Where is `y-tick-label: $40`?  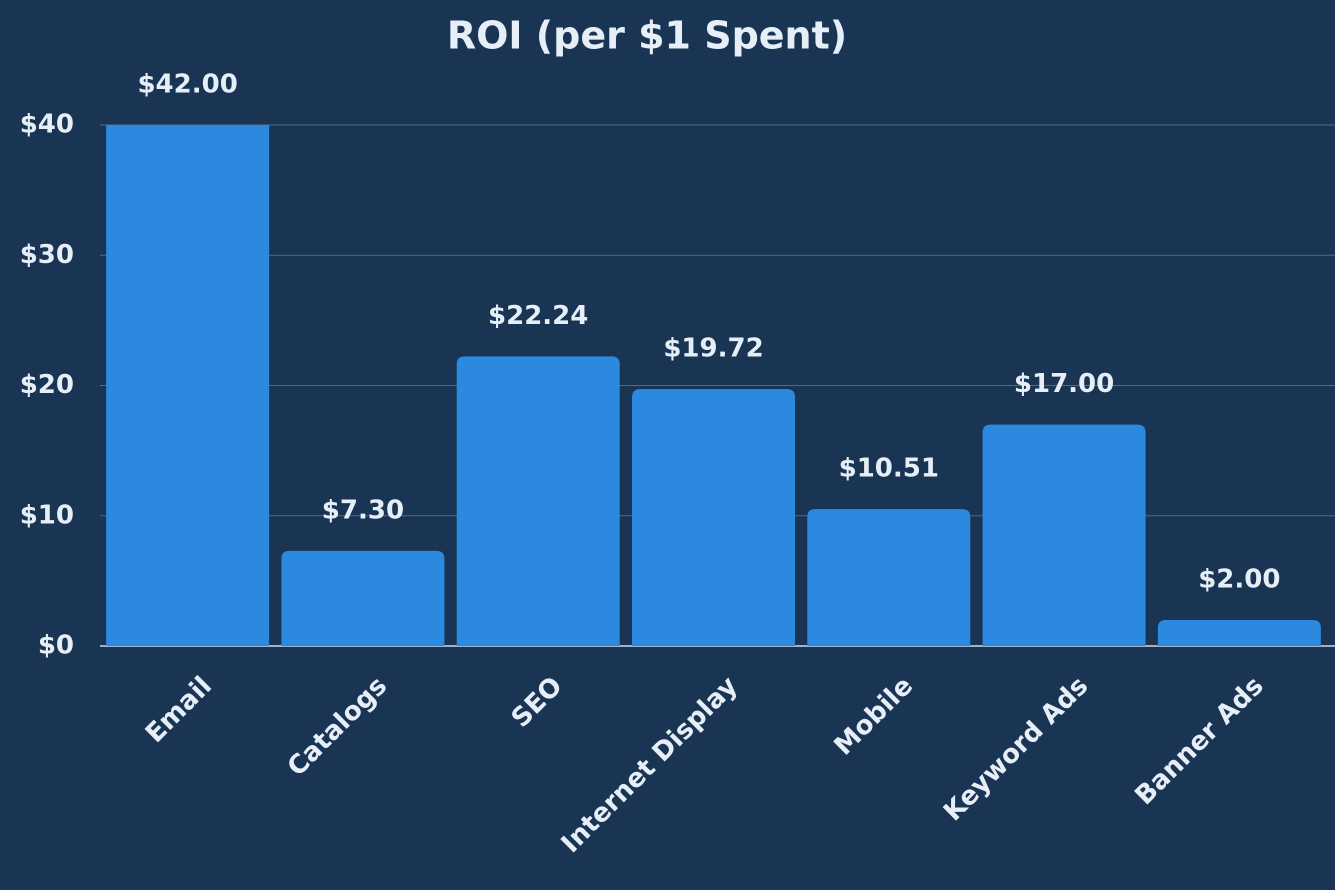 y-tick-label: $40 is located at coordinates (47, 125).